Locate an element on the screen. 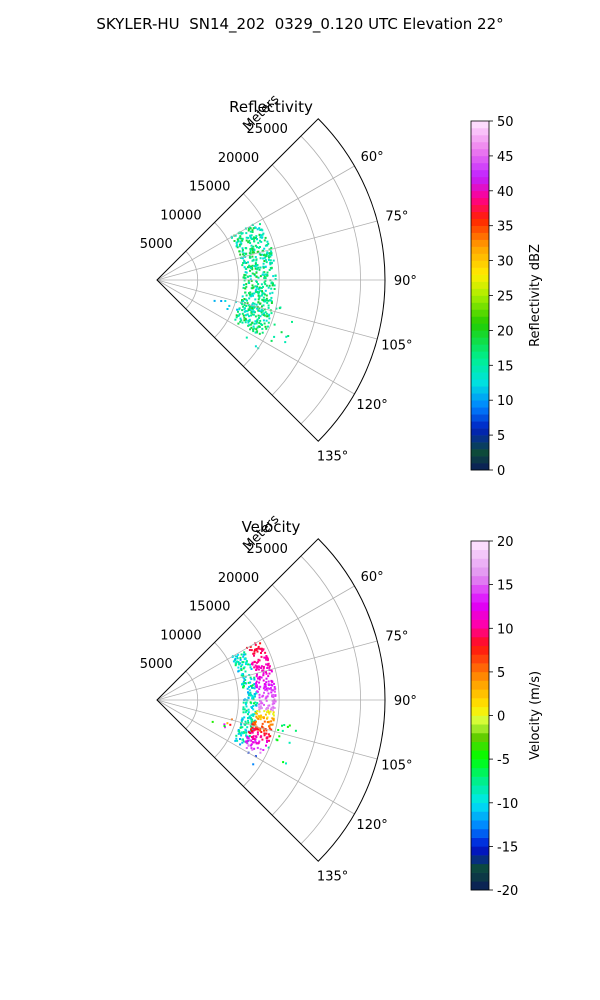 This screenshot has width=600, height=1000. theta-tick-label: 90° is located at coordinates (405, 281).